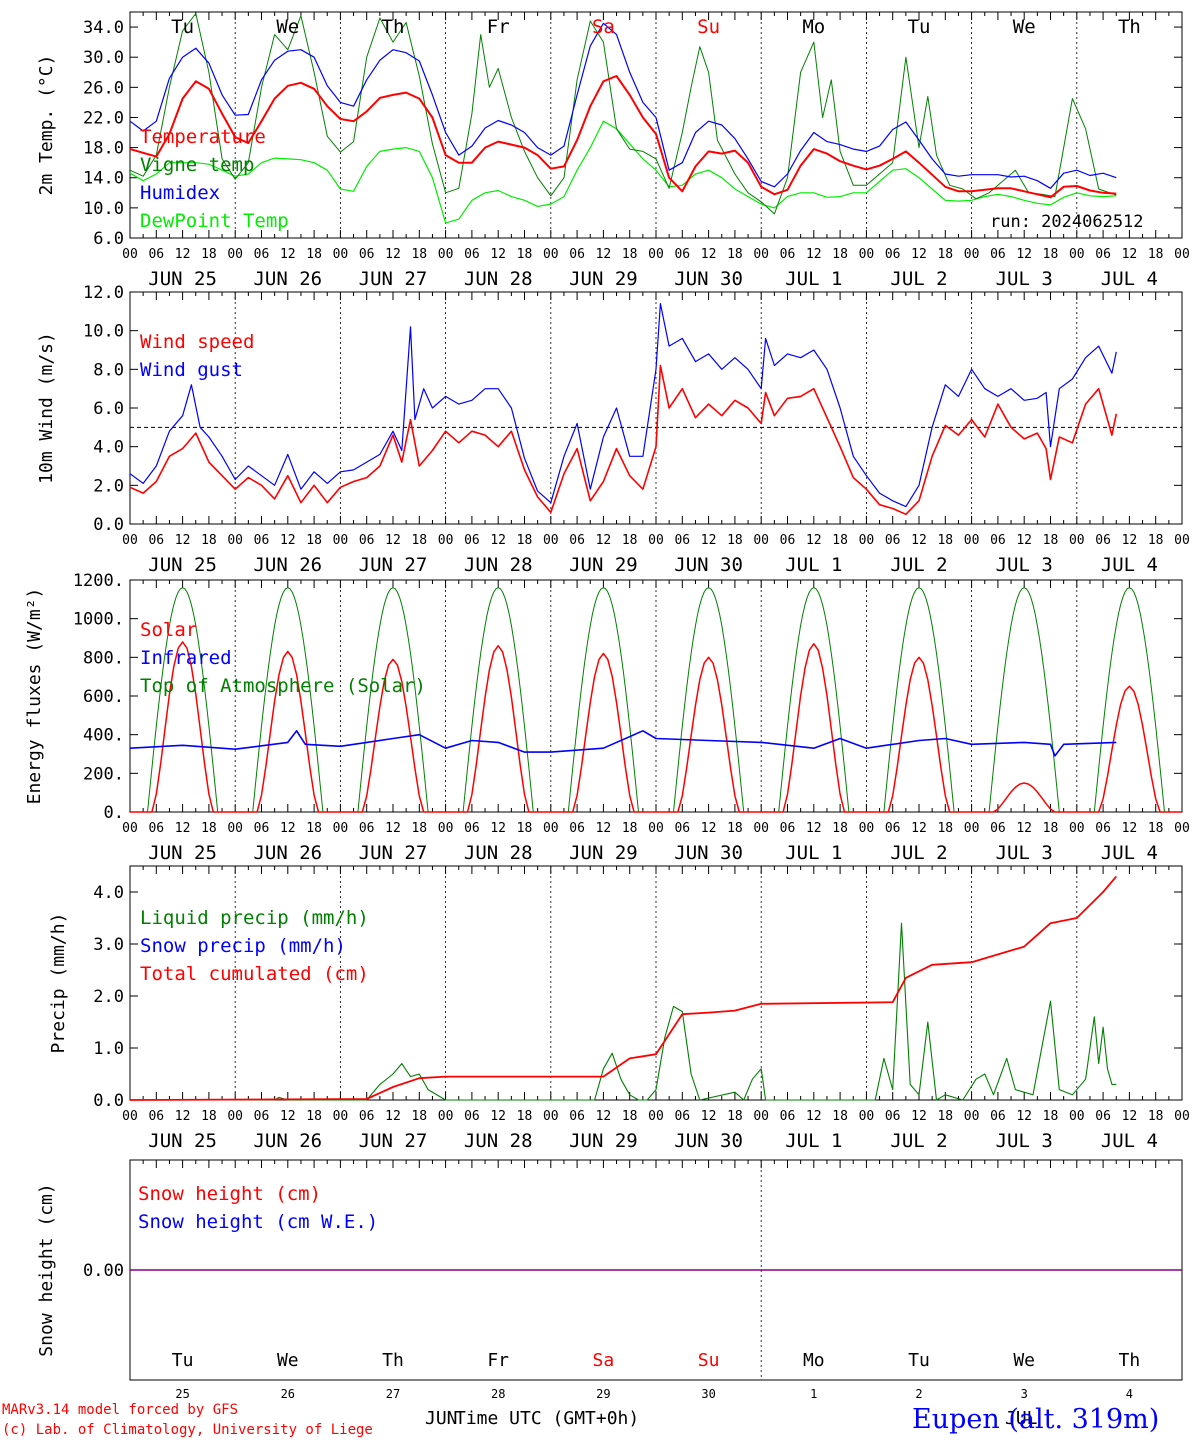  What do you see at coordinates (258, 1222) in the screenshot?
I see `snow-legend-we: Snow height (cm W.E.)` at bounding box center [258, 1222].